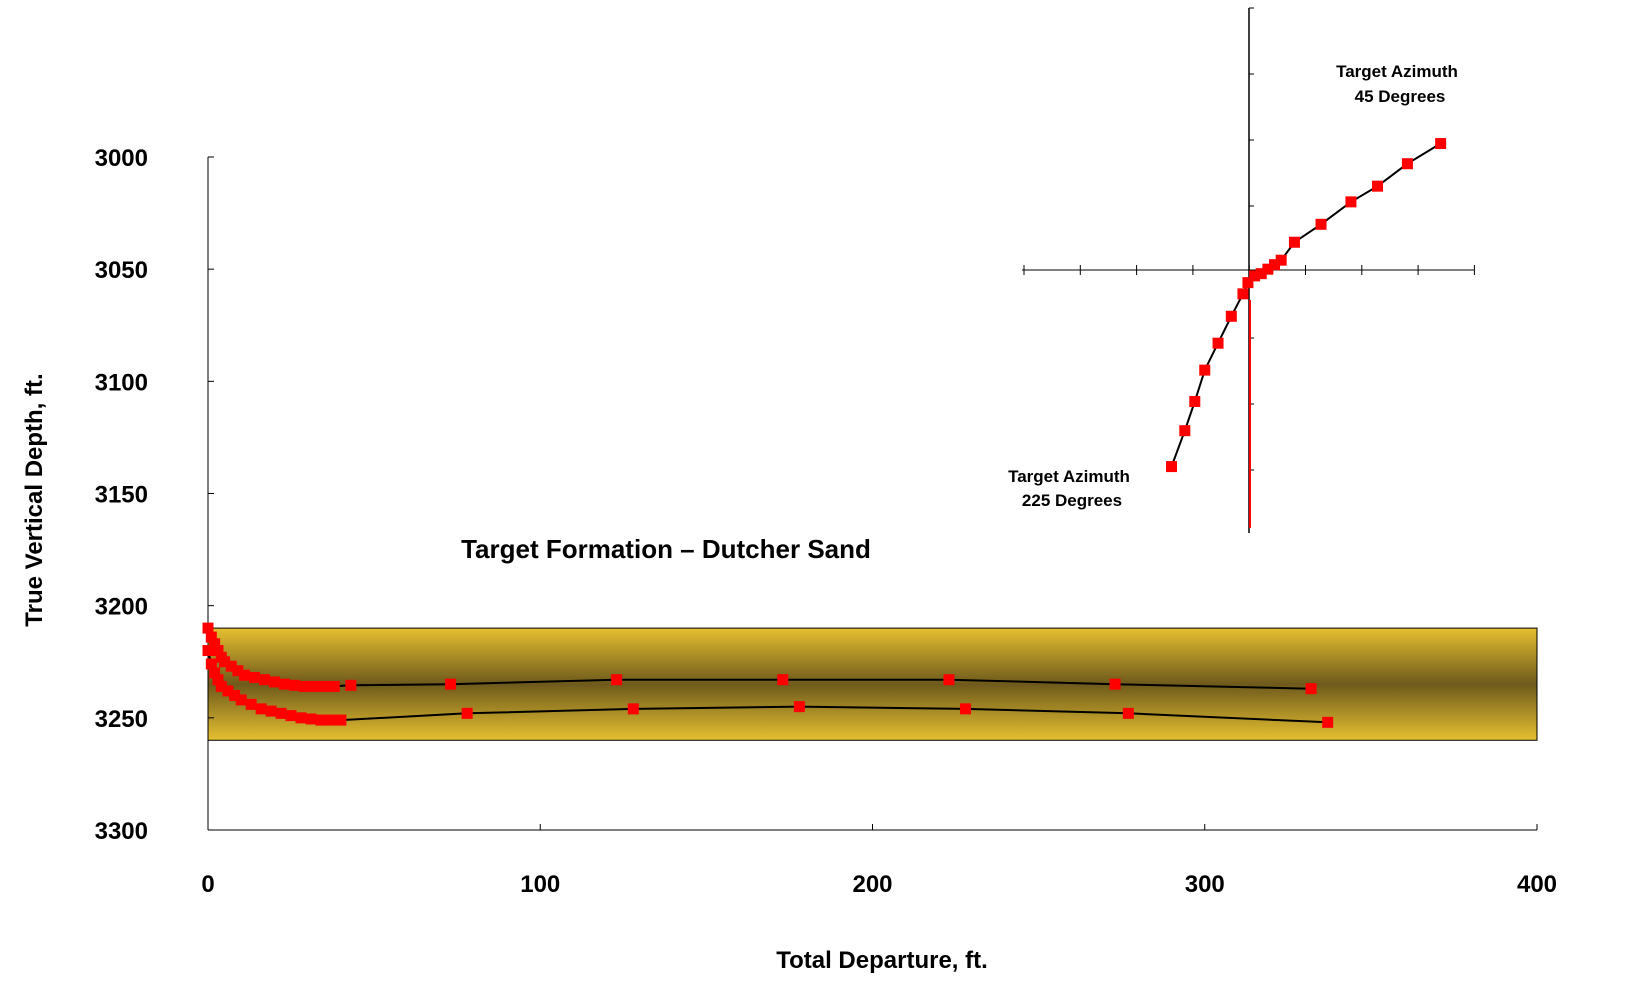  What do you see at coordinates (121, 719) in the screenshot?
I see `y-tick-label: 3250` at bounding box center [121, 719].